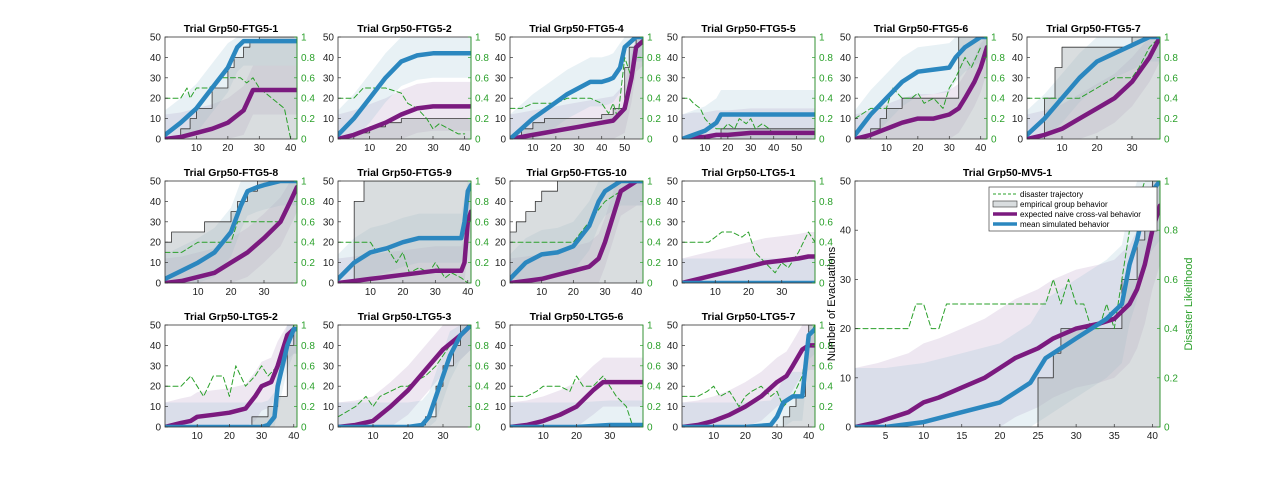  I want to click on x-tick-label: 50, so click(797, 148).